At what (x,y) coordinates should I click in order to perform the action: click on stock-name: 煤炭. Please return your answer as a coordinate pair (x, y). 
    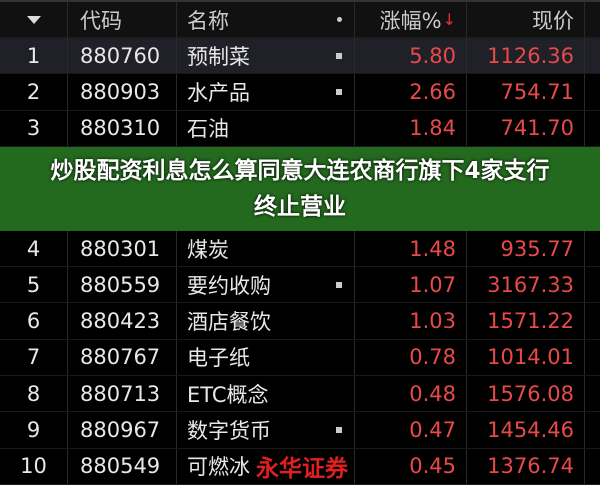
    Looking at the image, I should click on (266, 248).